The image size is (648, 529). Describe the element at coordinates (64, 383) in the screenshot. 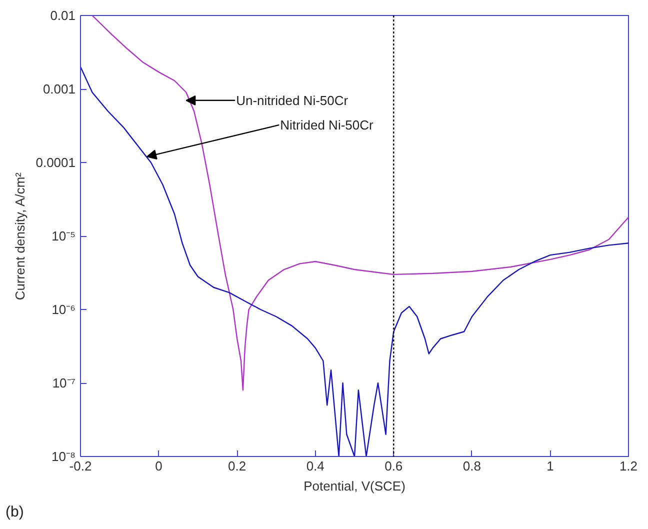

I see `y-tick-label: 10⁻⁷` at that location.